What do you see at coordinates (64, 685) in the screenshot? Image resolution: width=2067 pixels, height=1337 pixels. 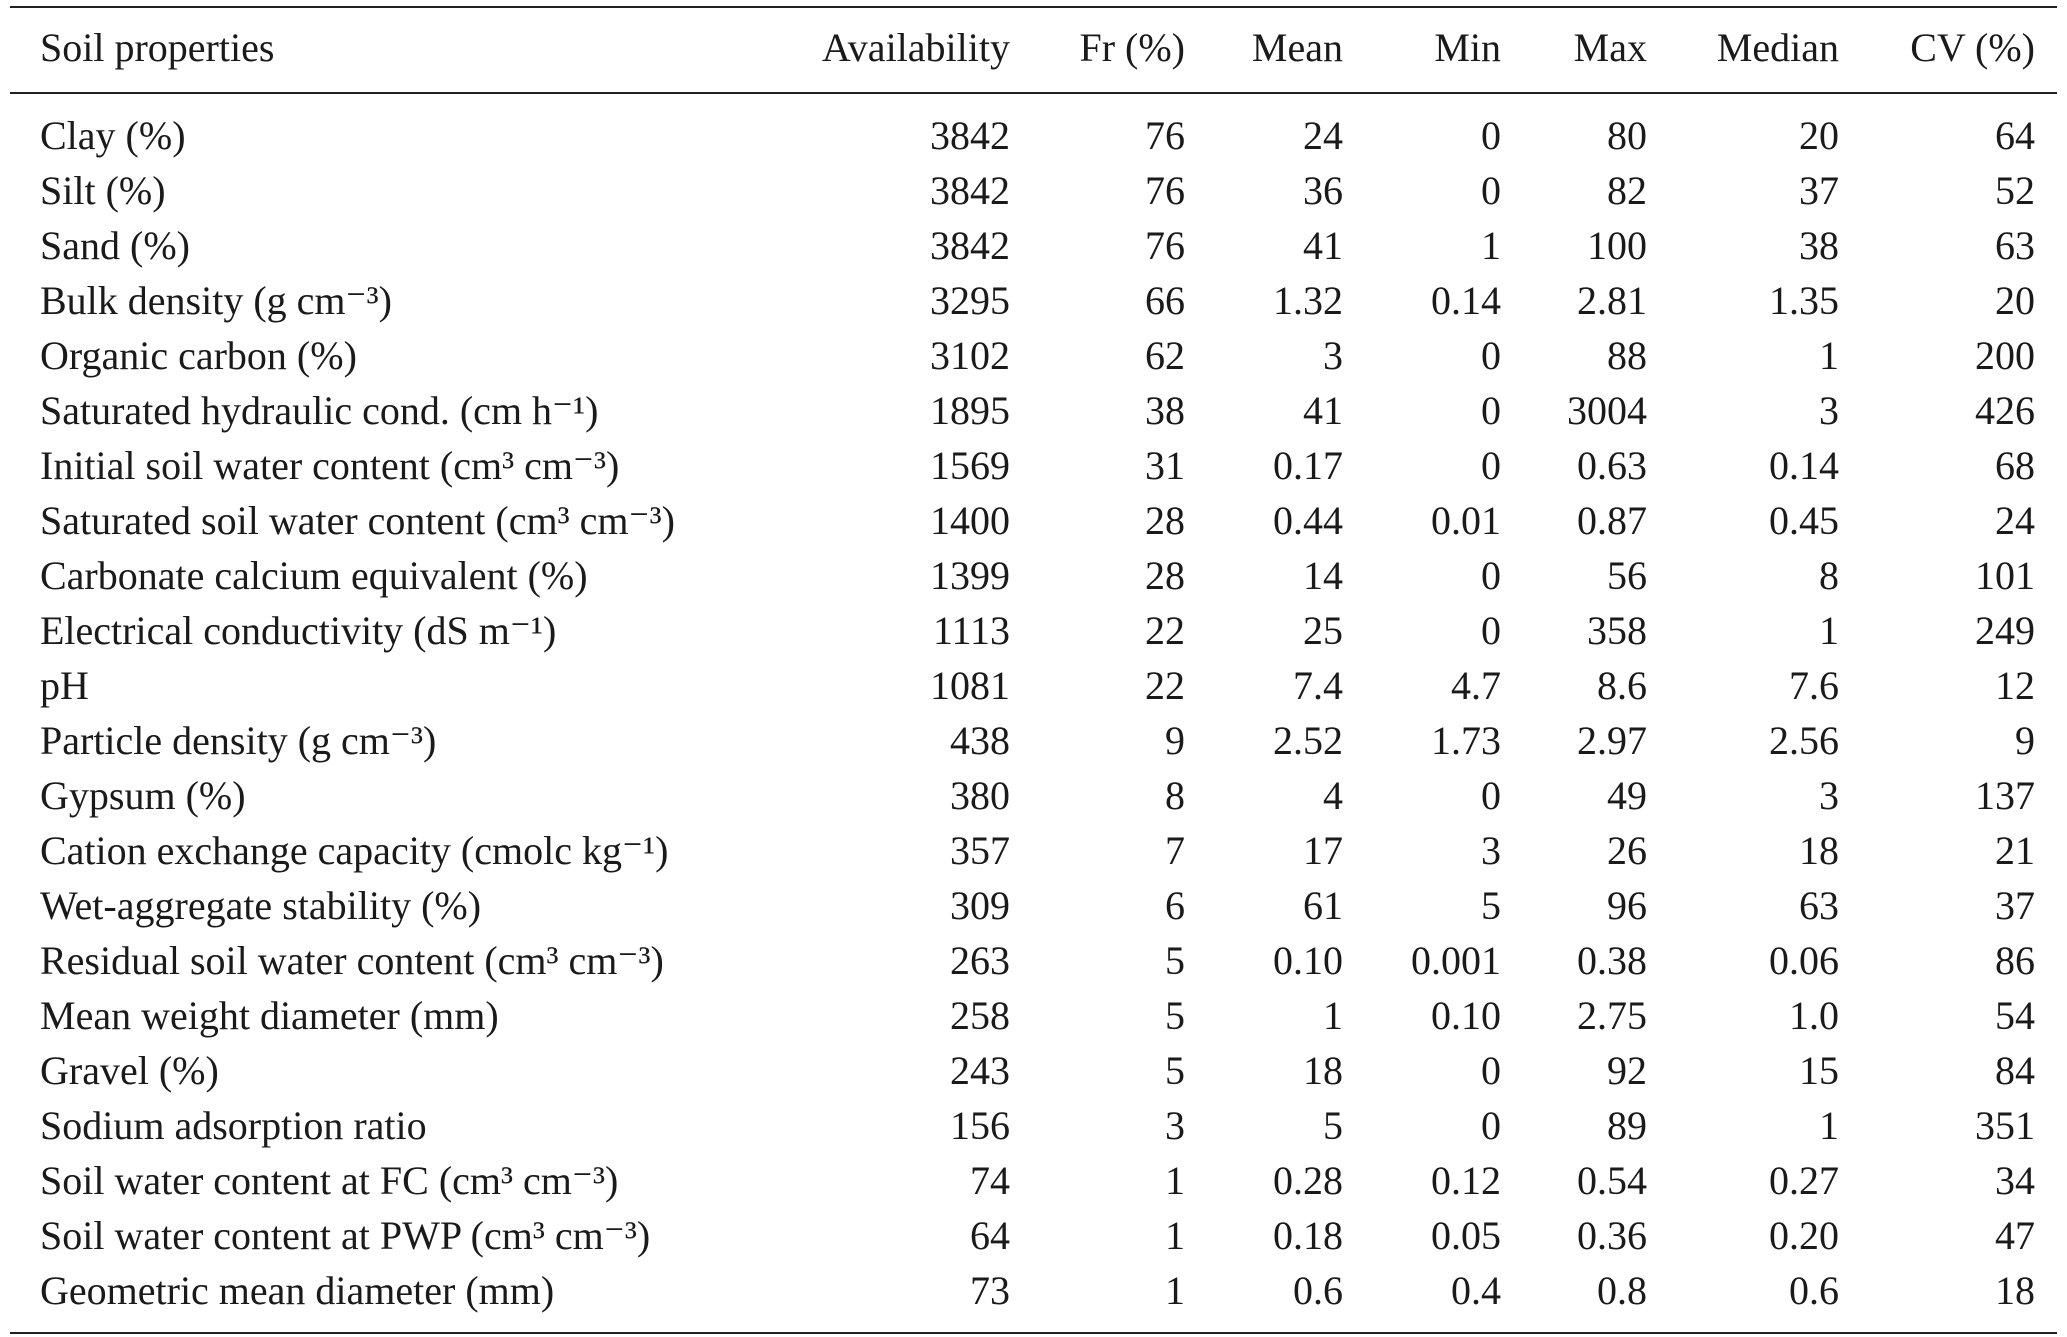 I see `soil-property-cell: pH` at bounding box center [64, 685].